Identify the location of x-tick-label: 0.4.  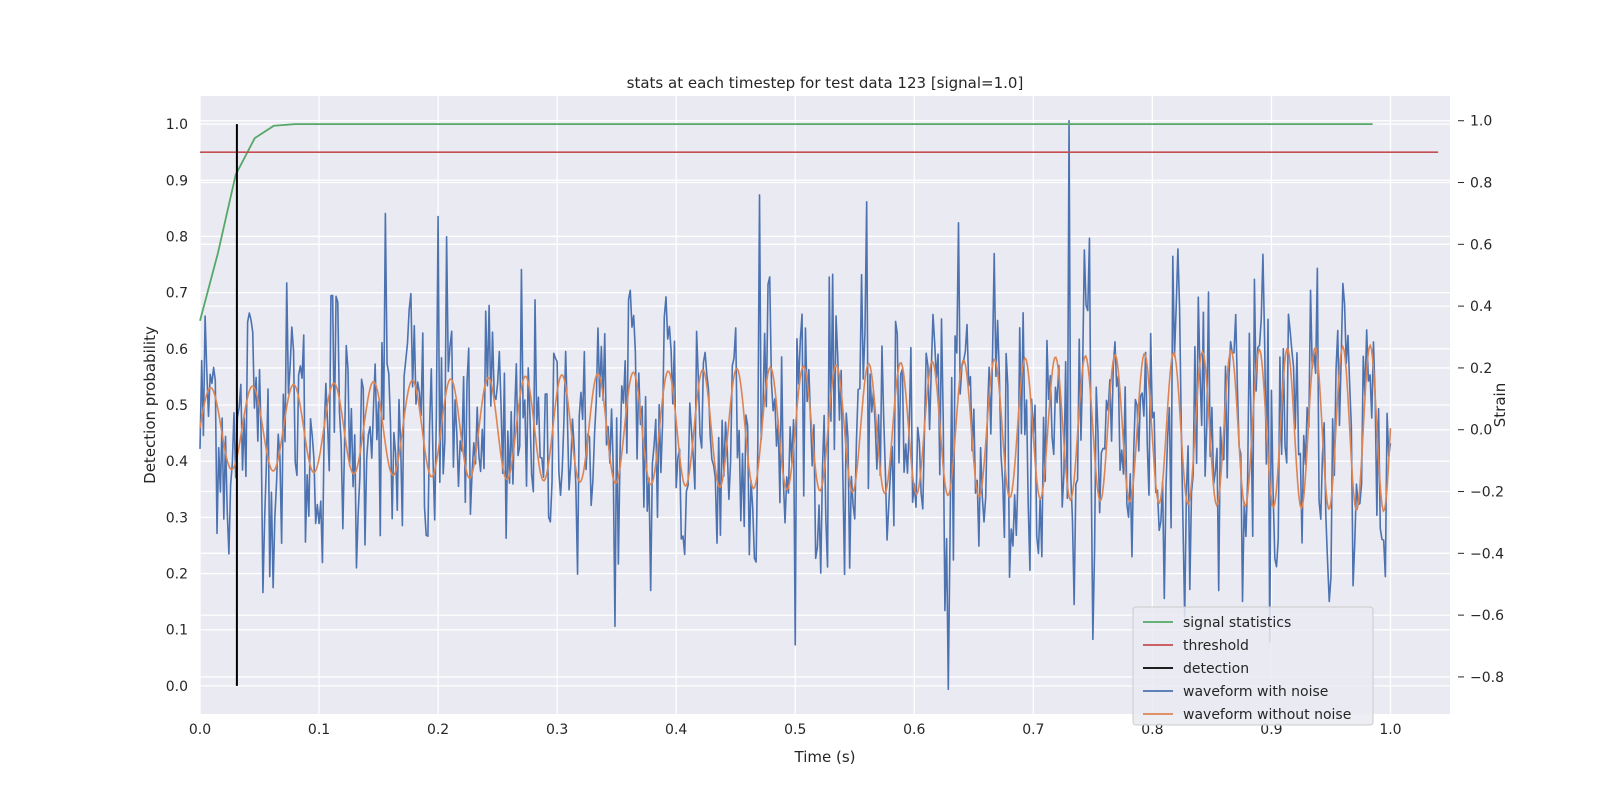
(676, 730).